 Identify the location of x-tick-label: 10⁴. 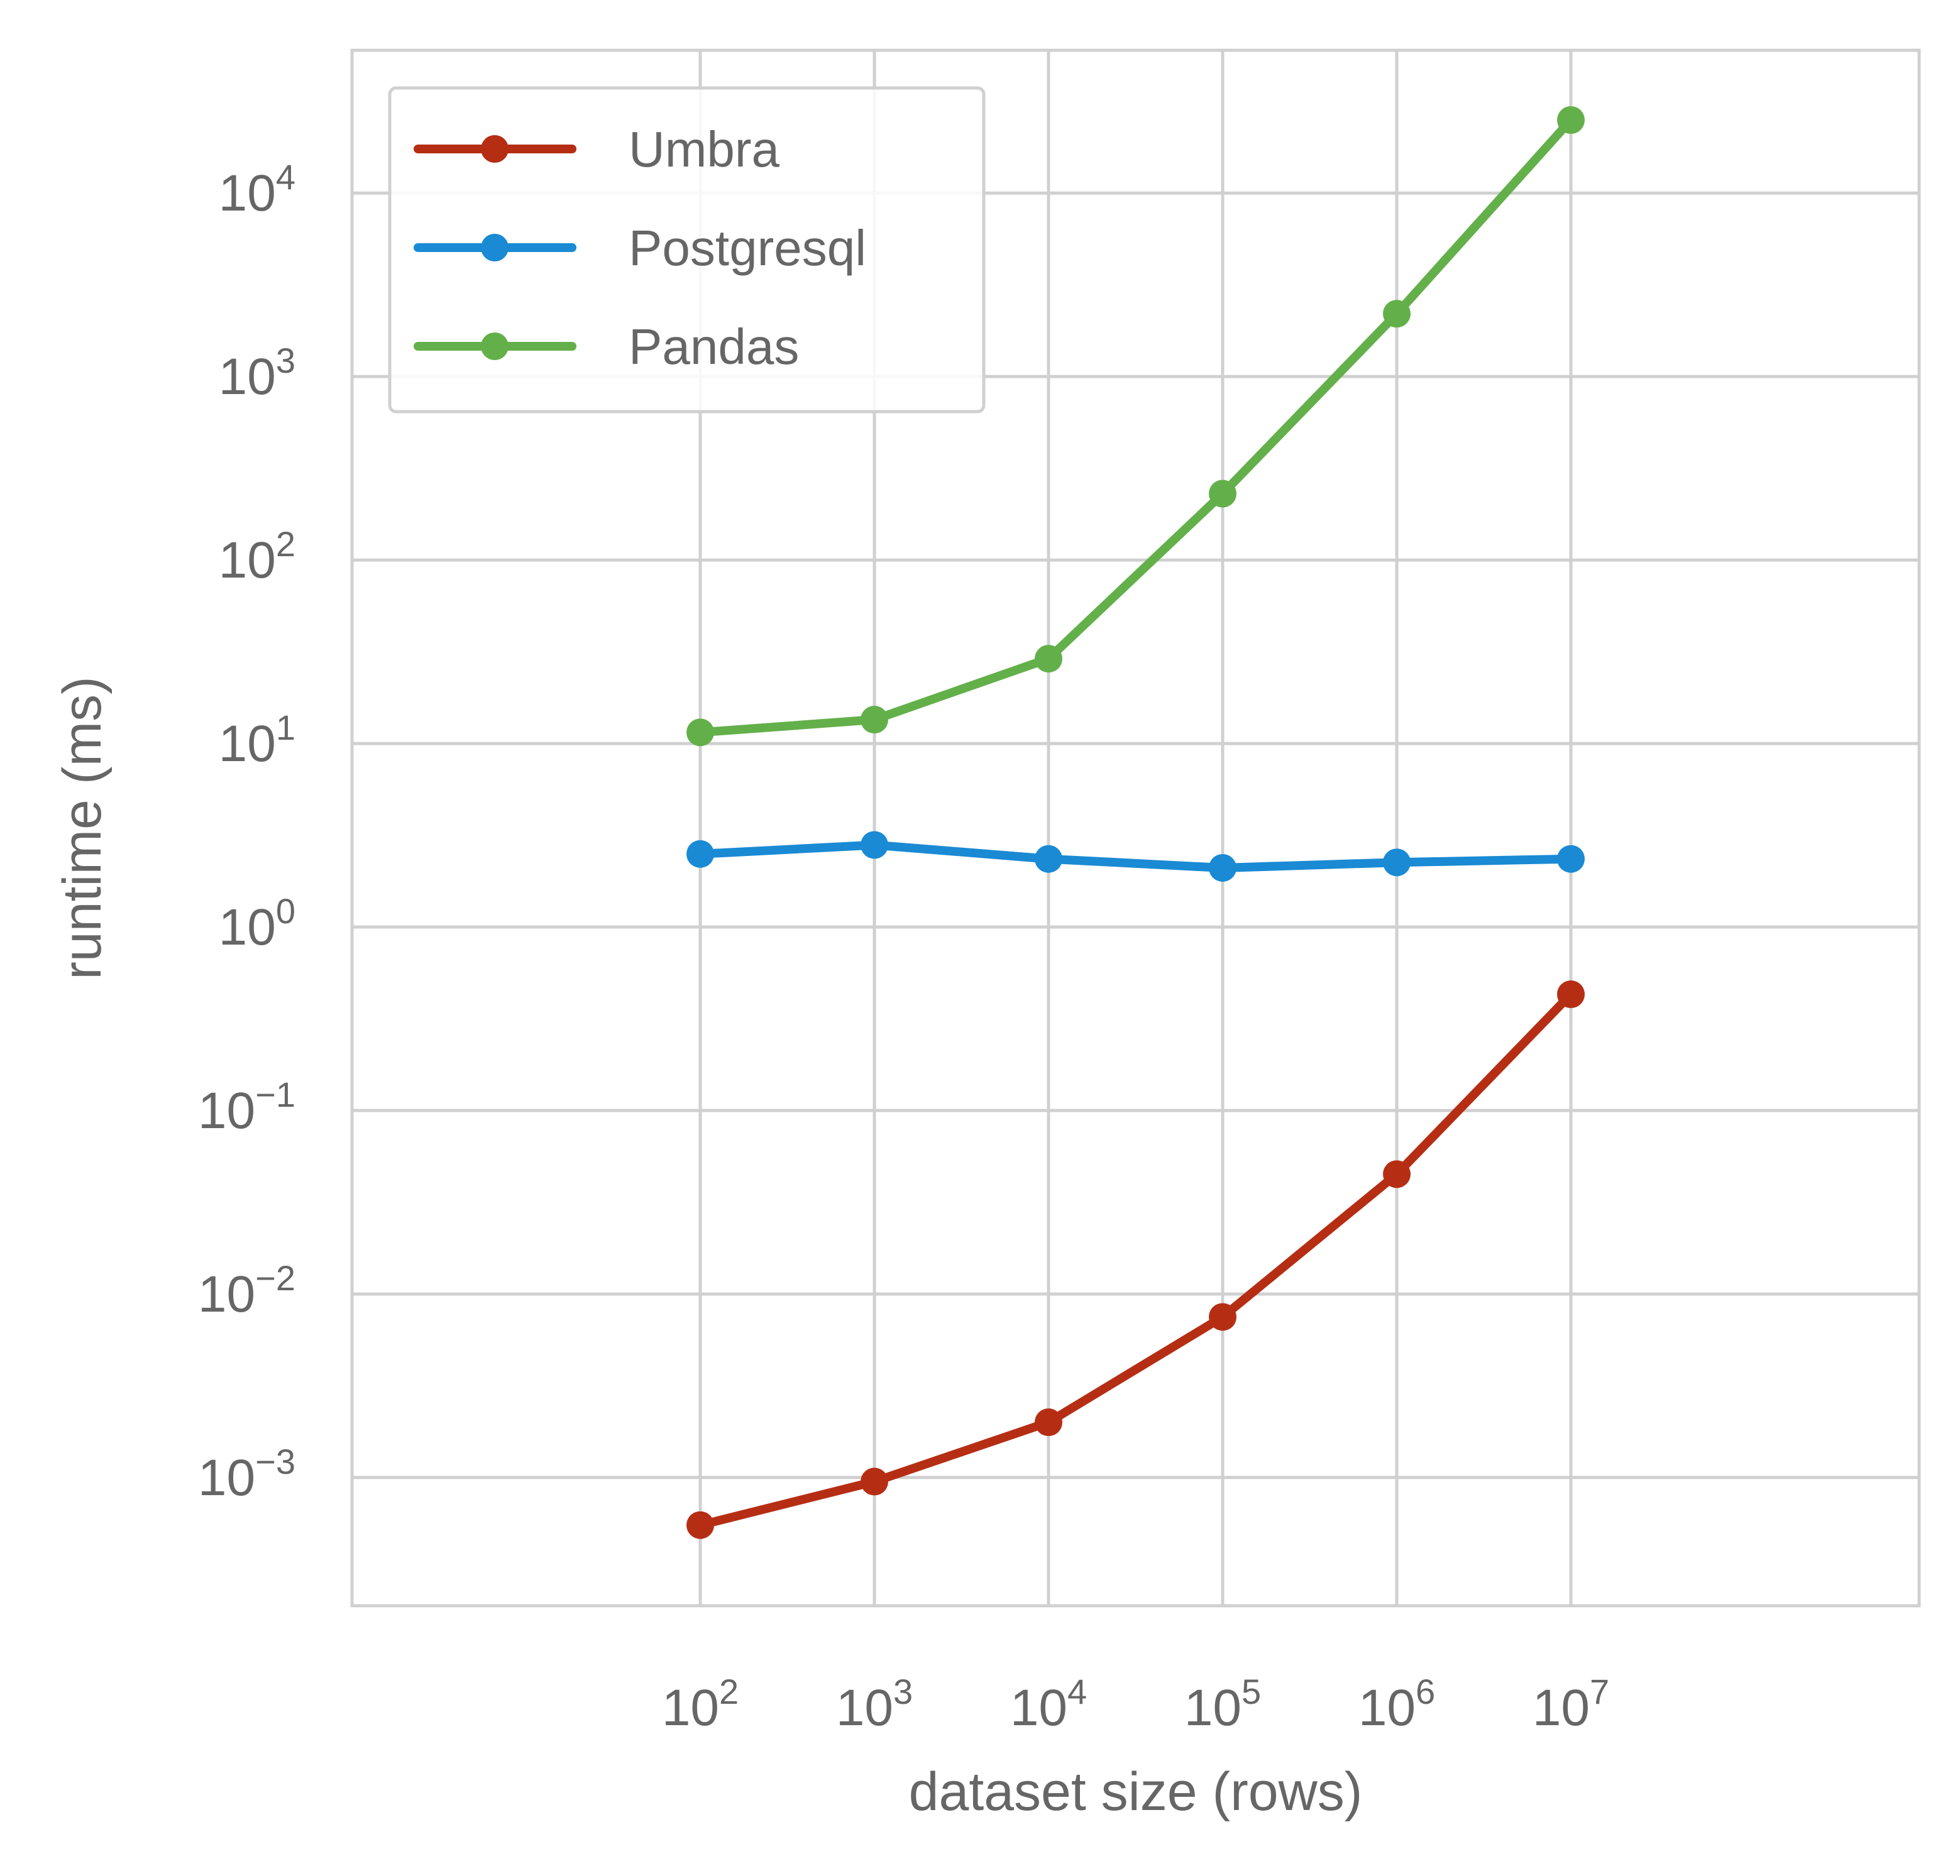
(1048, 1704).